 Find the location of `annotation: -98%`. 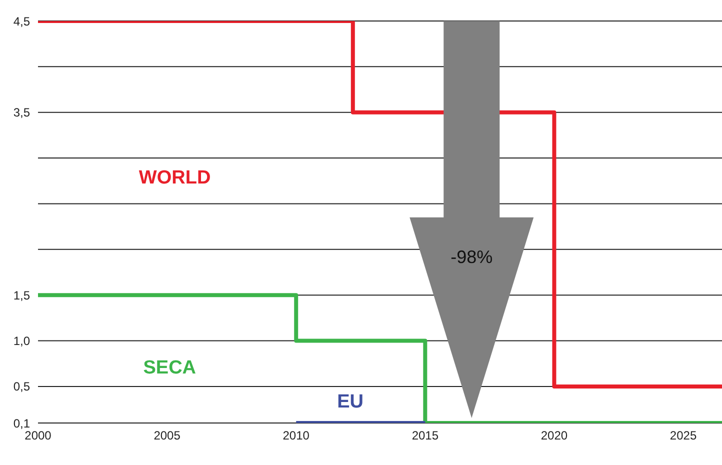

annotation: -98% is located at coordinates (471, 257).